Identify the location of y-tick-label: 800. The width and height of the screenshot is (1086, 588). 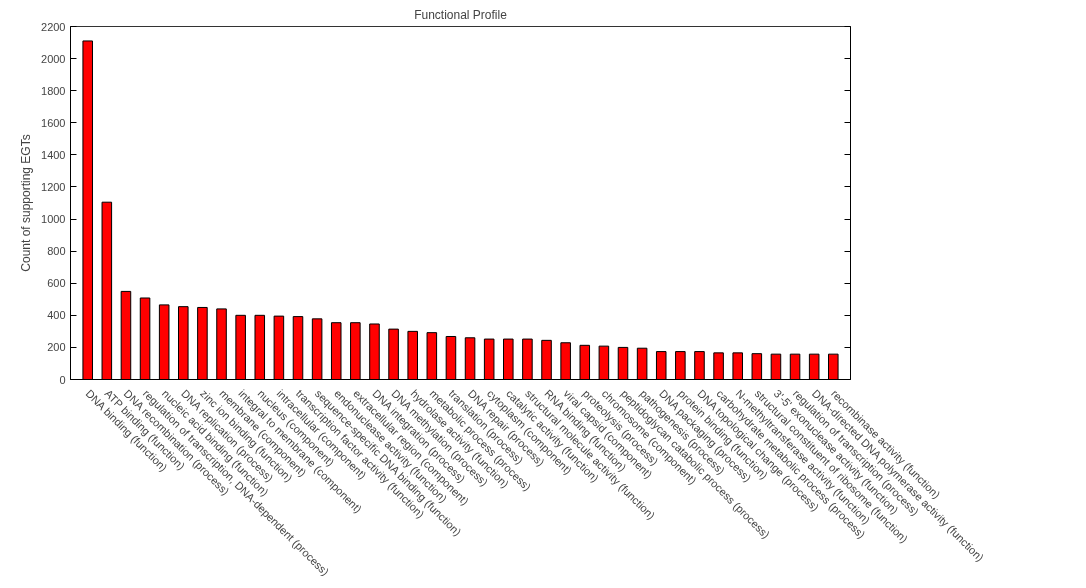
(56, 251).